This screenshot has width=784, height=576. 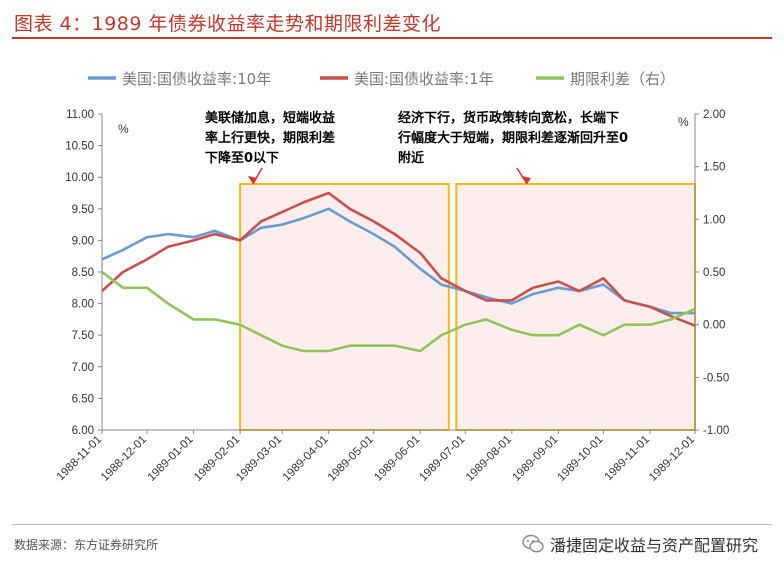 I want to click on left-tick-label: 10.00, so click(x=79, y=178).